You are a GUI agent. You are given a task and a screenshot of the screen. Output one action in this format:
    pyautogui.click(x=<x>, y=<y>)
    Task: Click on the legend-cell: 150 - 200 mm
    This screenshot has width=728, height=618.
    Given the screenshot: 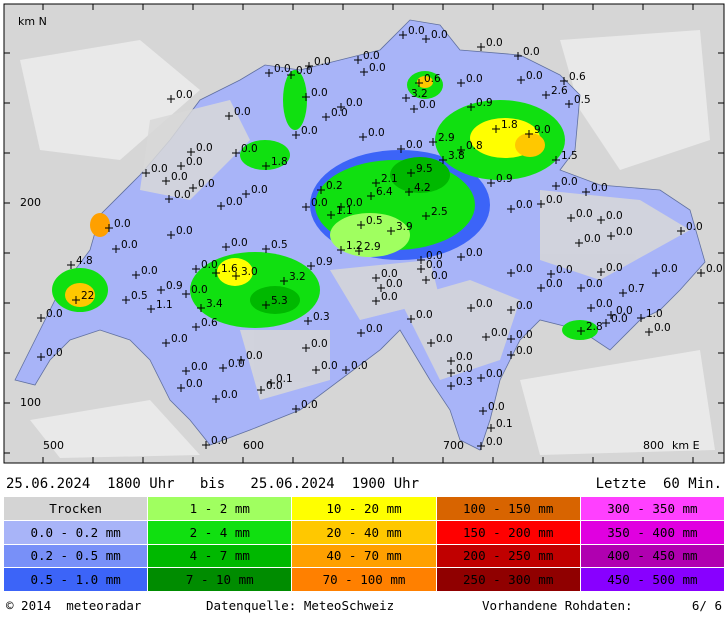 What is the action you would take?
    pyautogui.click(x=508, y=532)
    